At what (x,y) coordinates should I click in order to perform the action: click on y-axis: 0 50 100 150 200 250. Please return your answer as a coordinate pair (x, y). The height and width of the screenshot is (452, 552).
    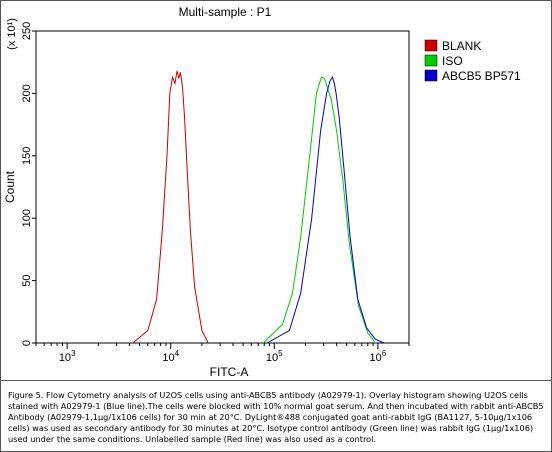
    Looking at the image, I should click on (28, 184).